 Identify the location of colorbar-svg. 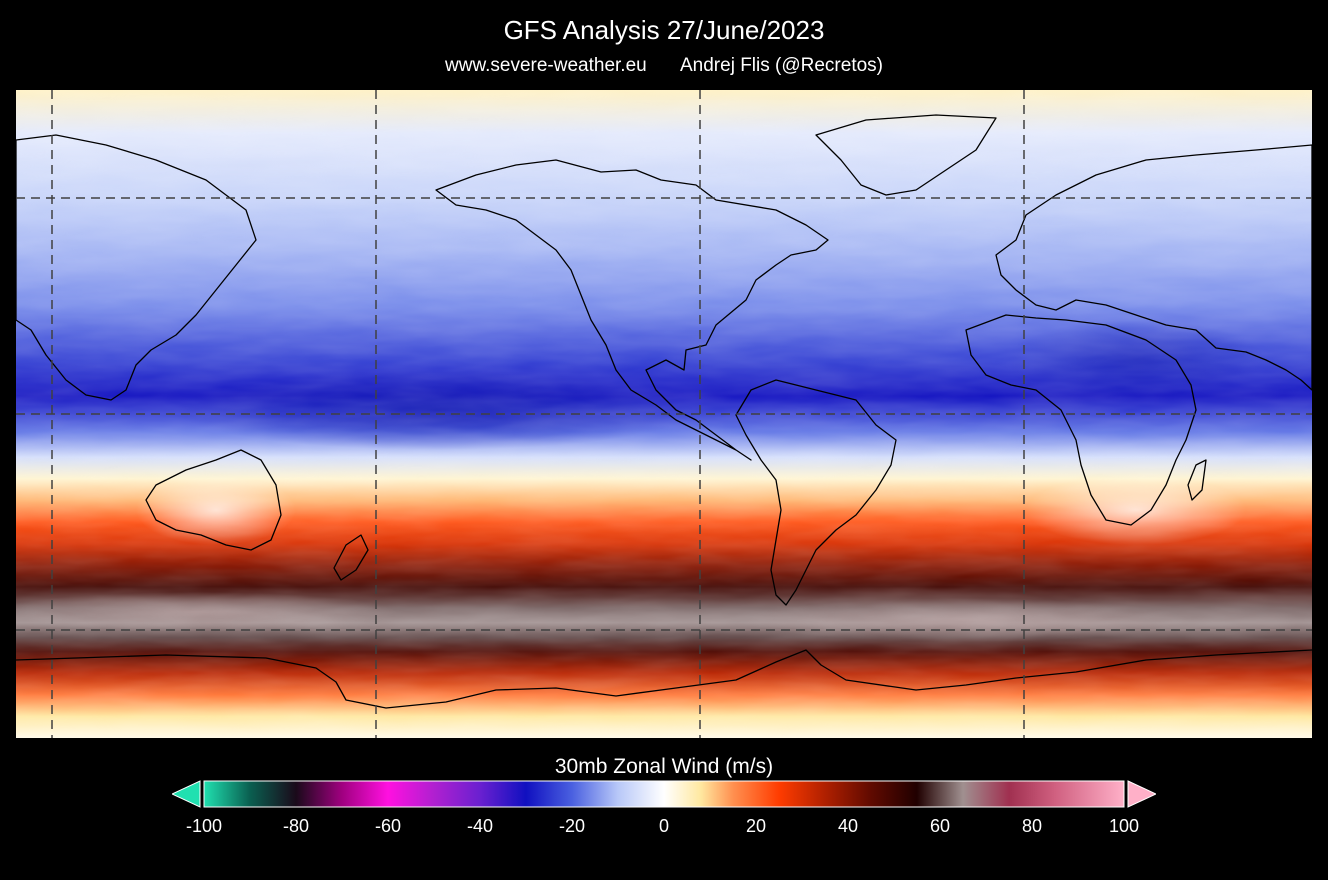
(664, 794).